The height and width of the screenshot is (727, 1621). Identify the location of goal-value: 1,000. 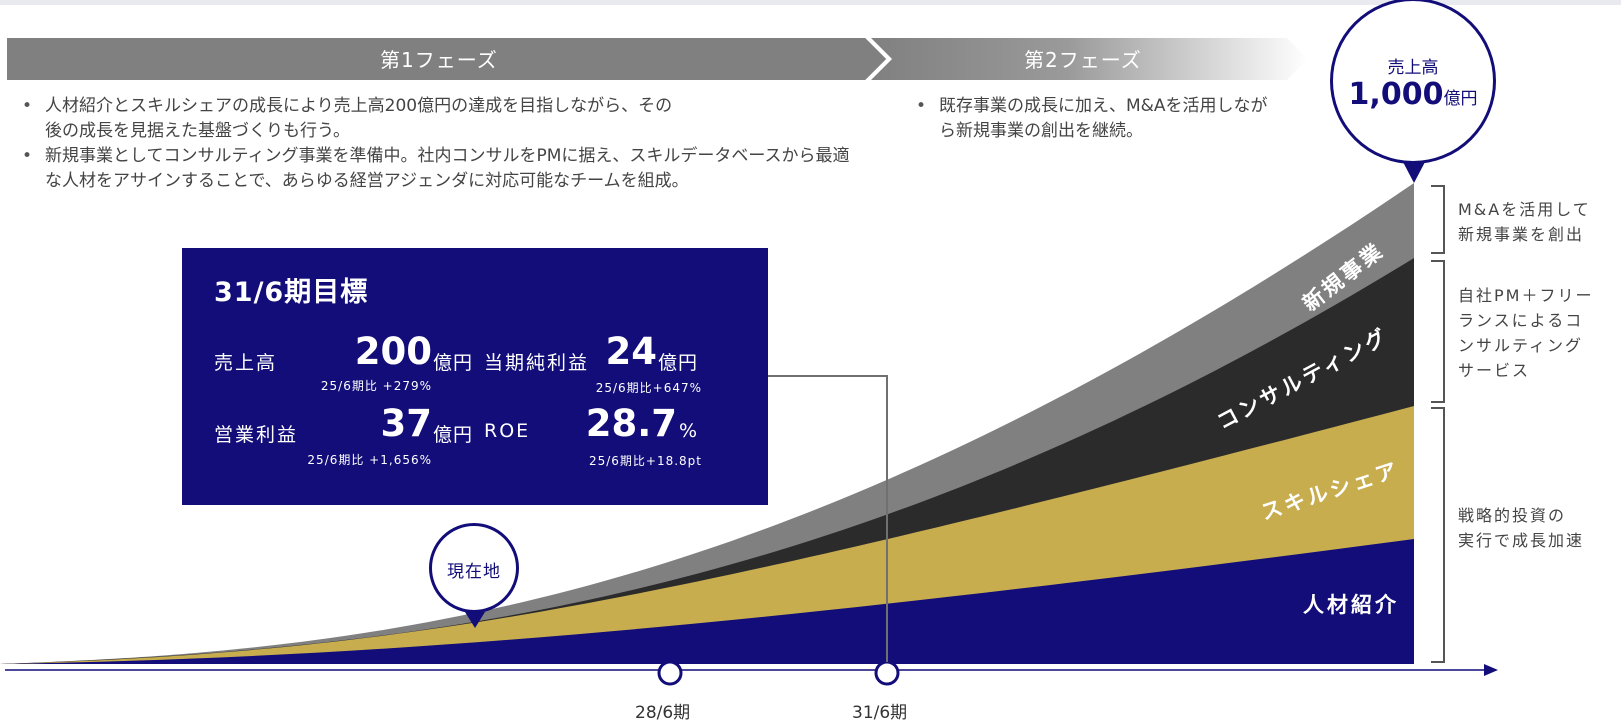
(1396, 94).